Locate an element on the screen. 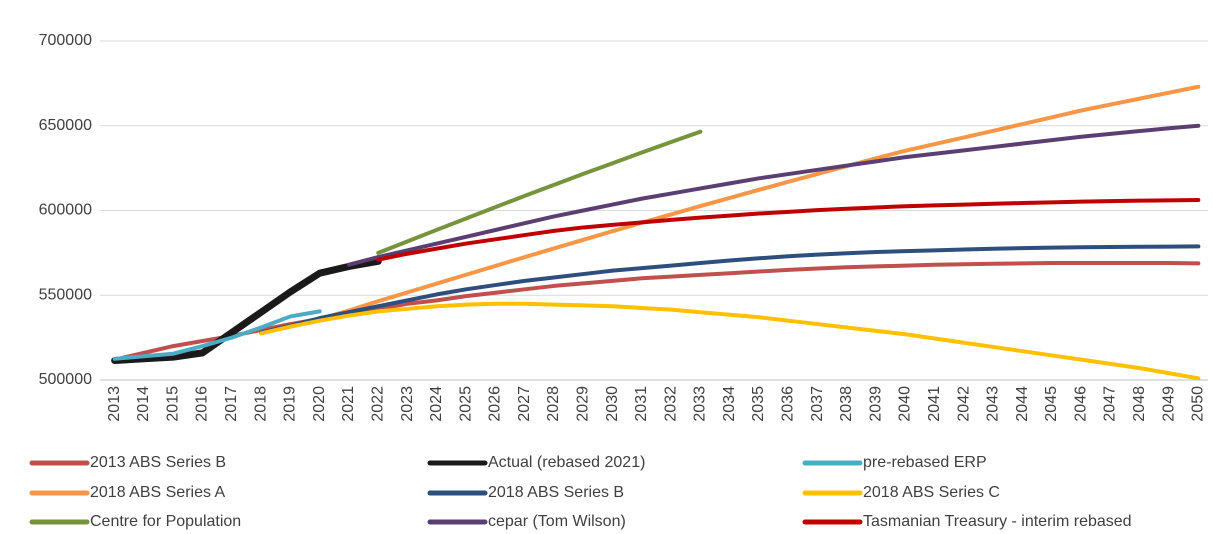 The width and height of the screenshot is (1213, 534). x-tick-label: 2030 is located at coordinates (612, 404).